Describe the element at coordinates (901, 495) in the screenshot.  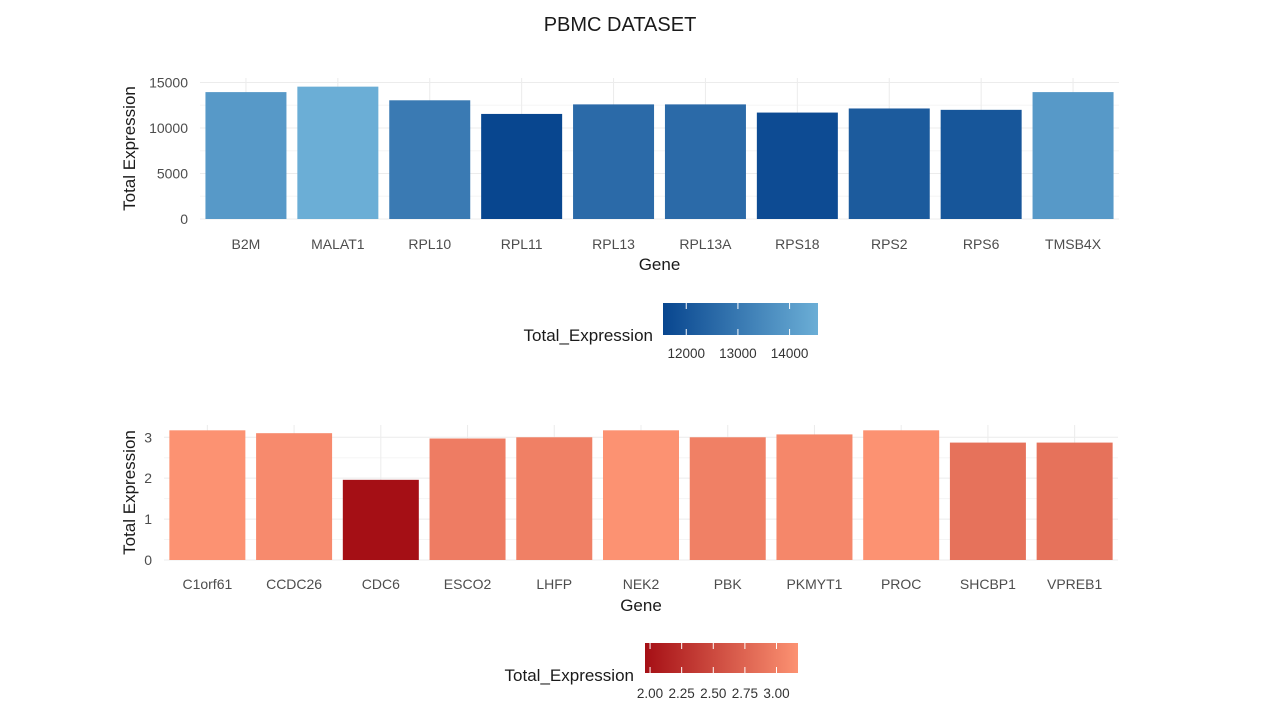
I see `bar-proc` at that location.